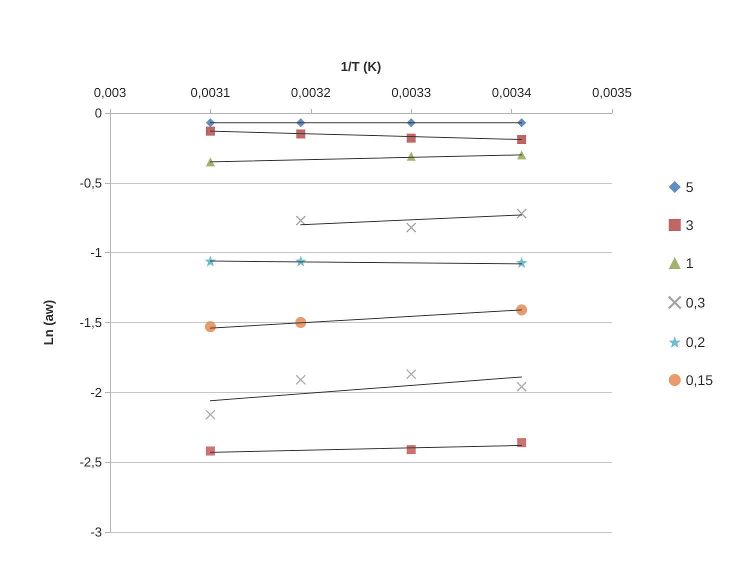 This screenshot has height=567, width=738. I want to click on y-tick-label: -1,5, so click(91, 322).